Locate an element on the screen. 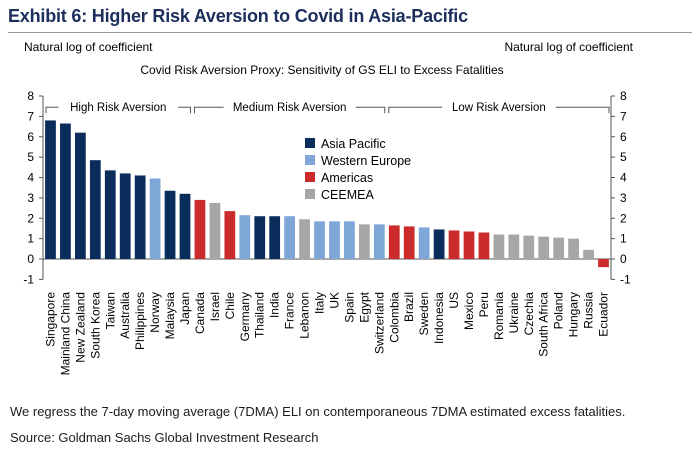  x-tick-label: Germany is located at coordinates (245, 316).